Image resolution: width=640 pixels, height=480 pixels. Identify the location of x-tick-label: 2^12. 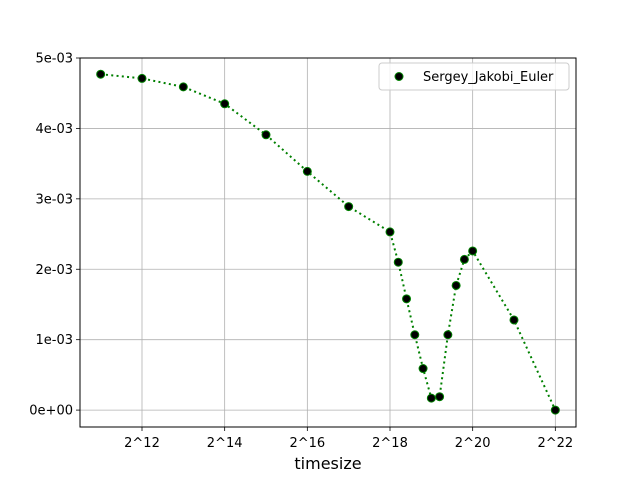
(142, 443).